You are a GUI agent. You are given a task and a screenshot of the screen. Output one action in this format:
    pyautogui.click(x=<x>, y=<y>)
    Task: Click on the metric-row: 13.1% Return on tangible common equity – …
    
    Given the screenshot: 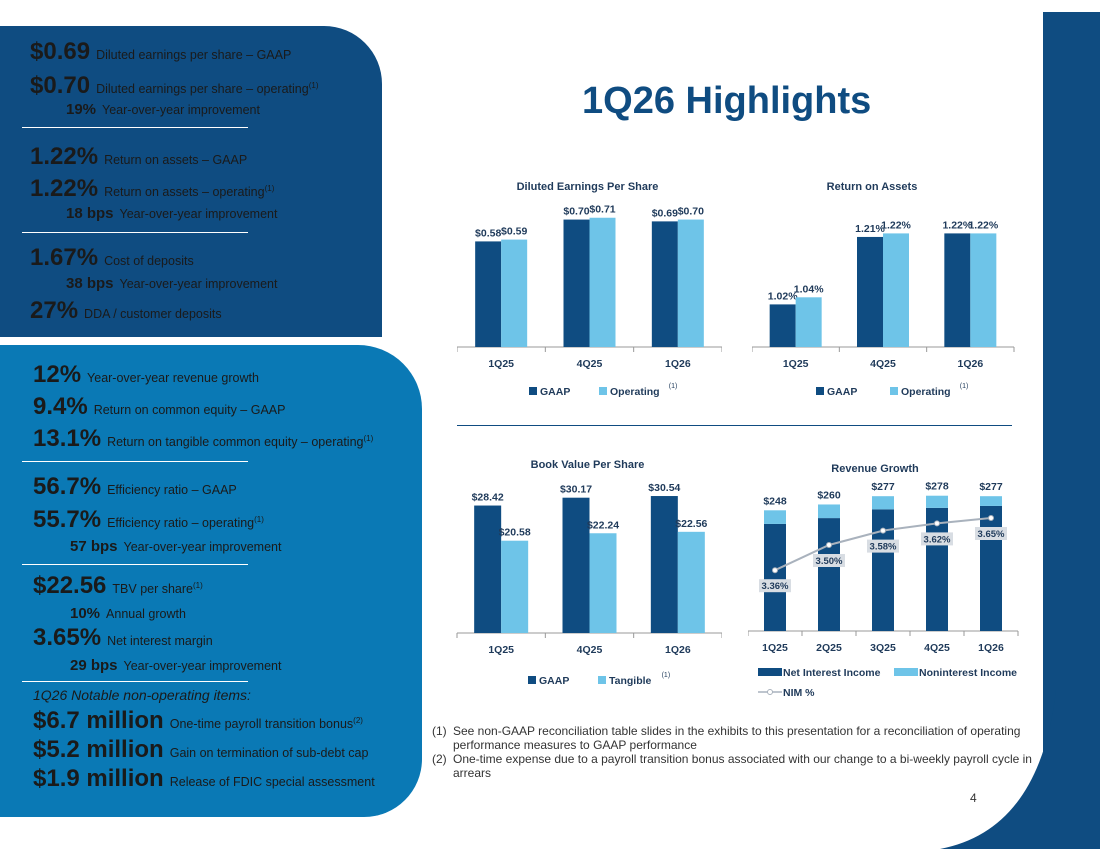 What is the action you would take?
    pyautogui.click(x=203, y=439)
    